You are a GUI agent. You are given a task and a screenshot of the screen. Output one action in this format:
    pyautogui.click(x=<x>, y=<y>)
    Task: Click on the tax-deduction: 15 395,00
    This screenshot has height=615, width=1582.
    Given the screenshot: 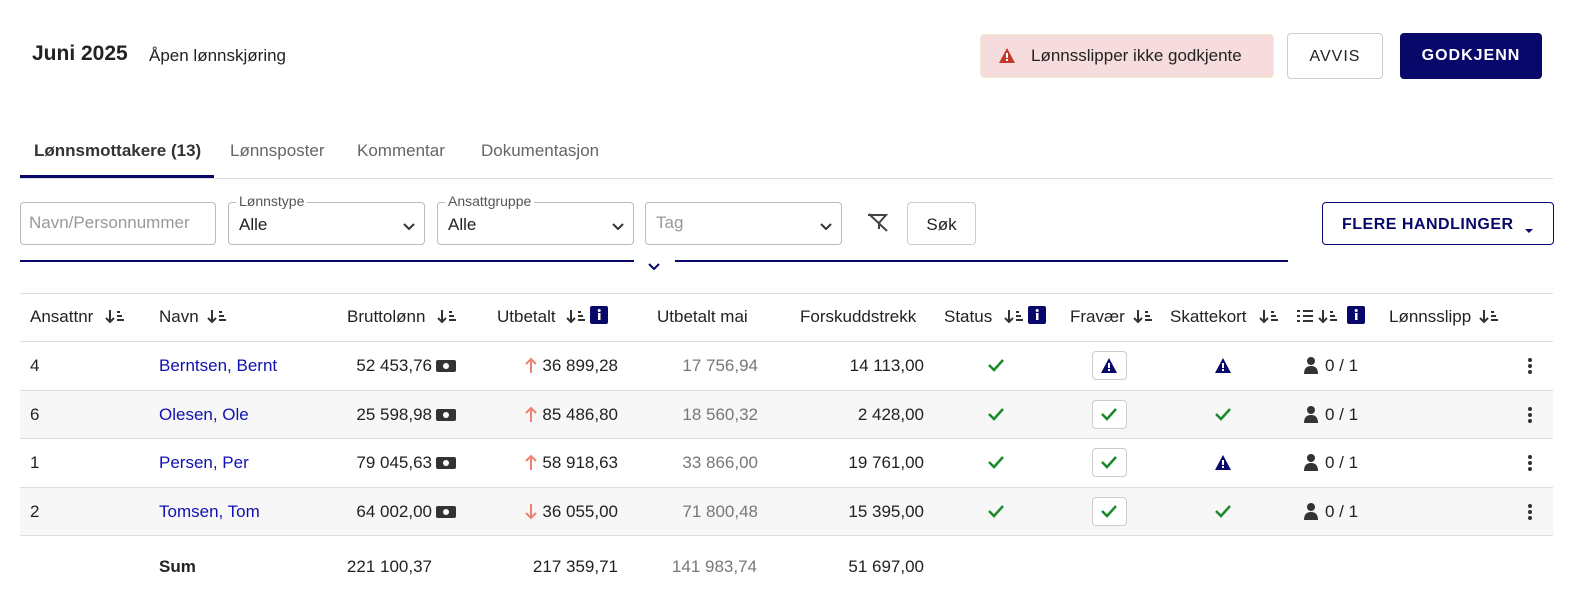 What is the action you would take?
    pyautogui.click(x=886, y=511)
    